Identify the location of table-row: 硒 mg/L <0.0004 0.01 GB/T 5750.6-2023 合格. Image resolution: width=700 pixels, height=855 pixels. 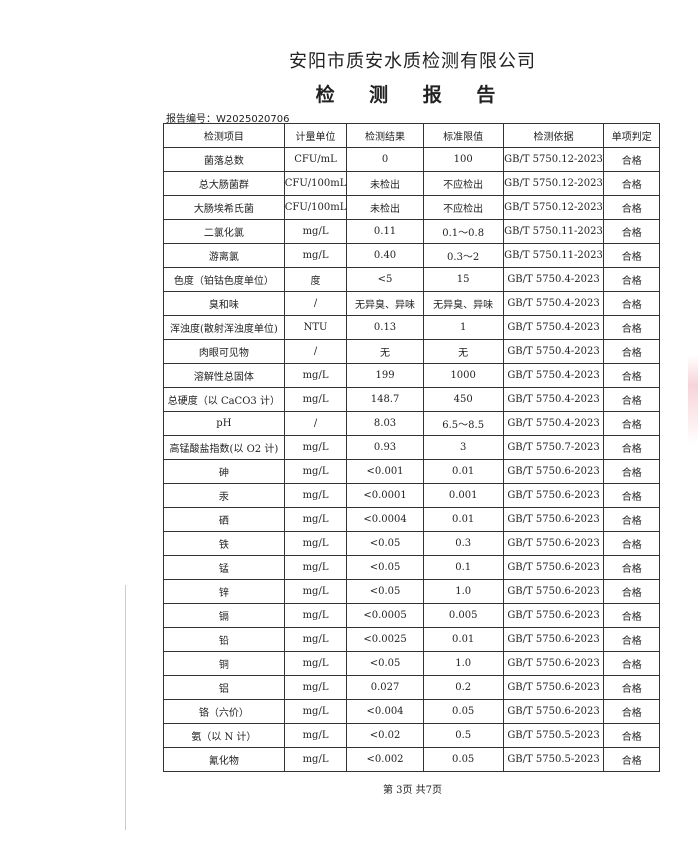
(411, 519).